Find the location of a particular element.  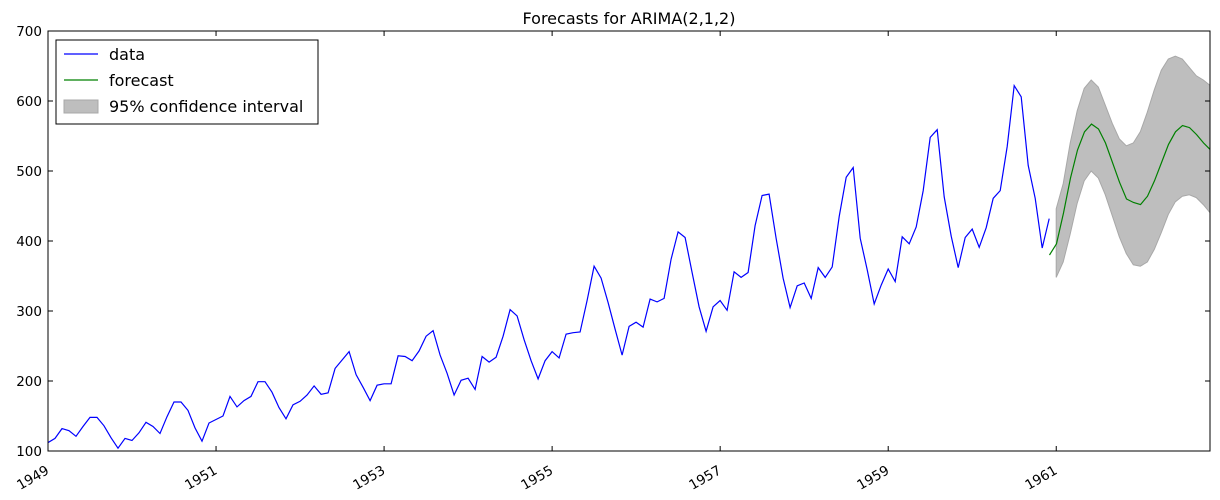

y-tick-label: 100 is located at coordinates (29, 452).